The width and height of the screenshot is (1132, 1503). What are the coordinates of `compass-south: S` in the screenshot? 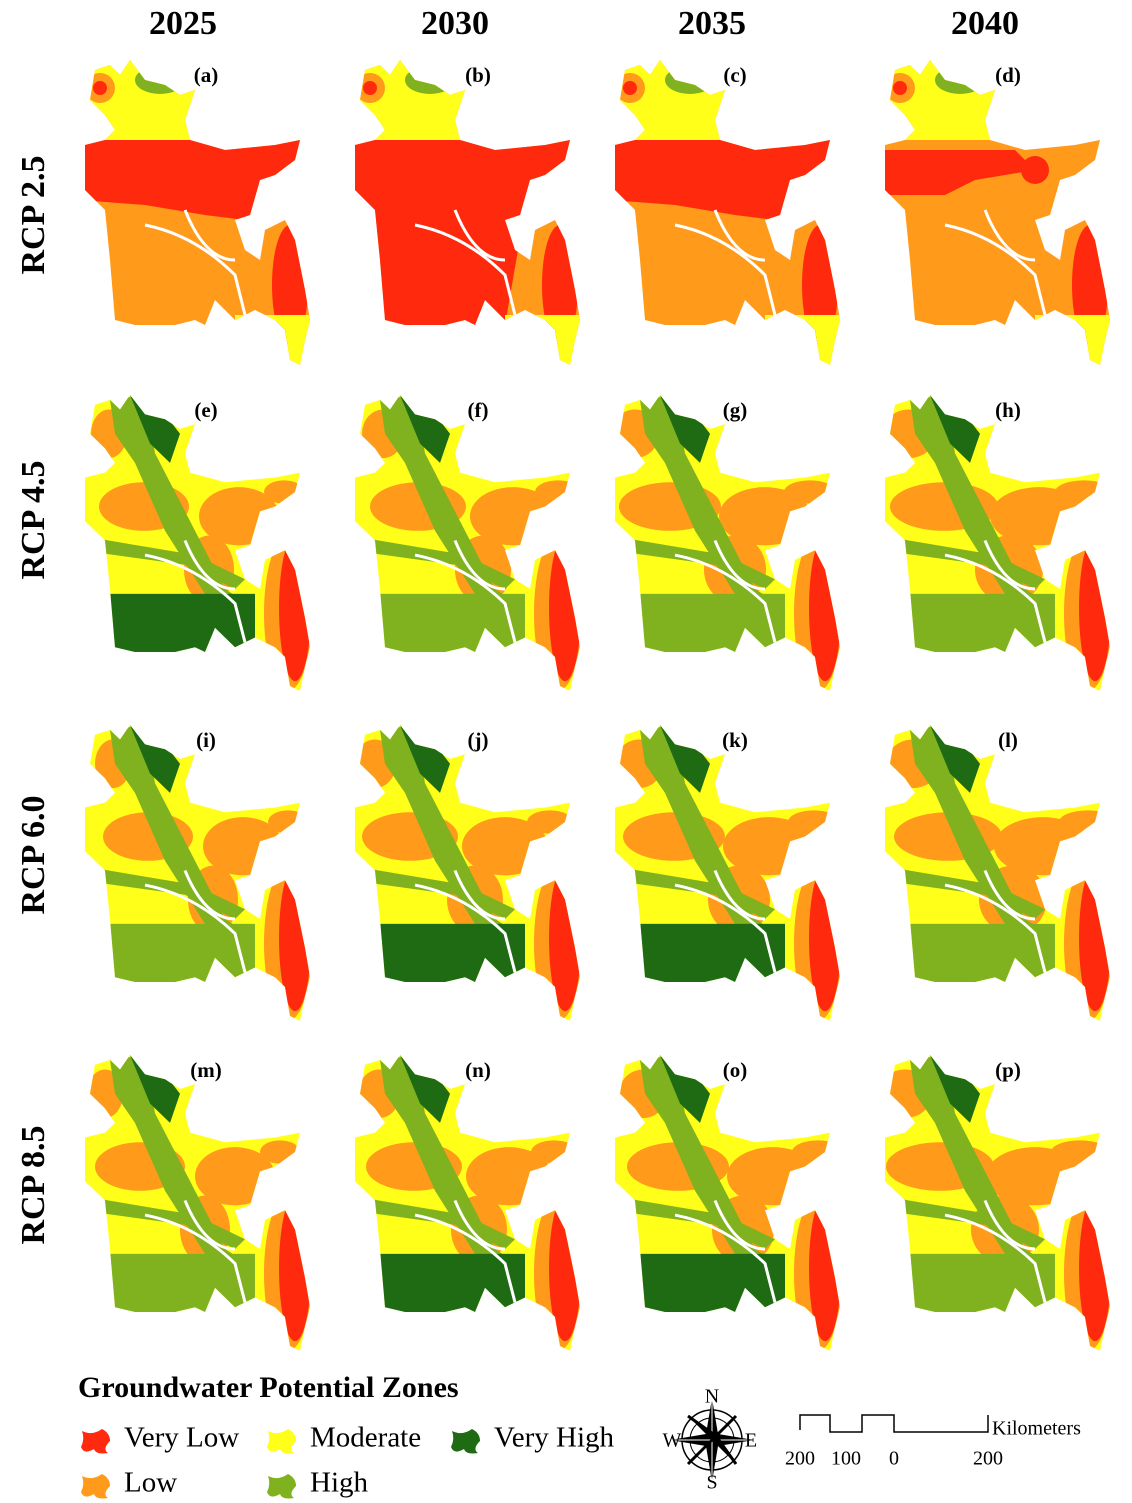 It's located at (711, 1483).